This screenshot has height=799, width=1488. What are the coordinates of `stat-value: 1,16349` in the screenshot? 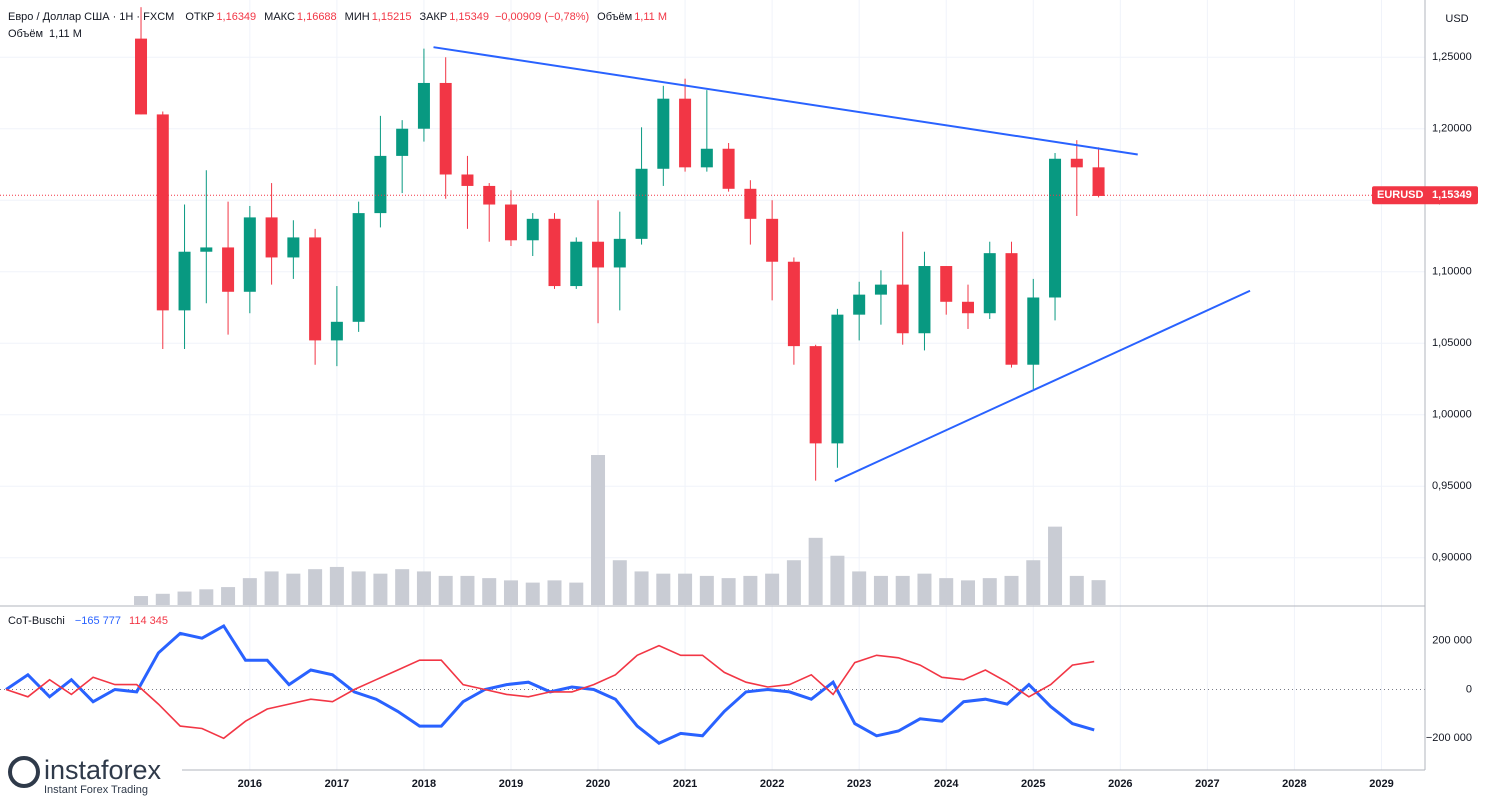 It's located at (236, 17).